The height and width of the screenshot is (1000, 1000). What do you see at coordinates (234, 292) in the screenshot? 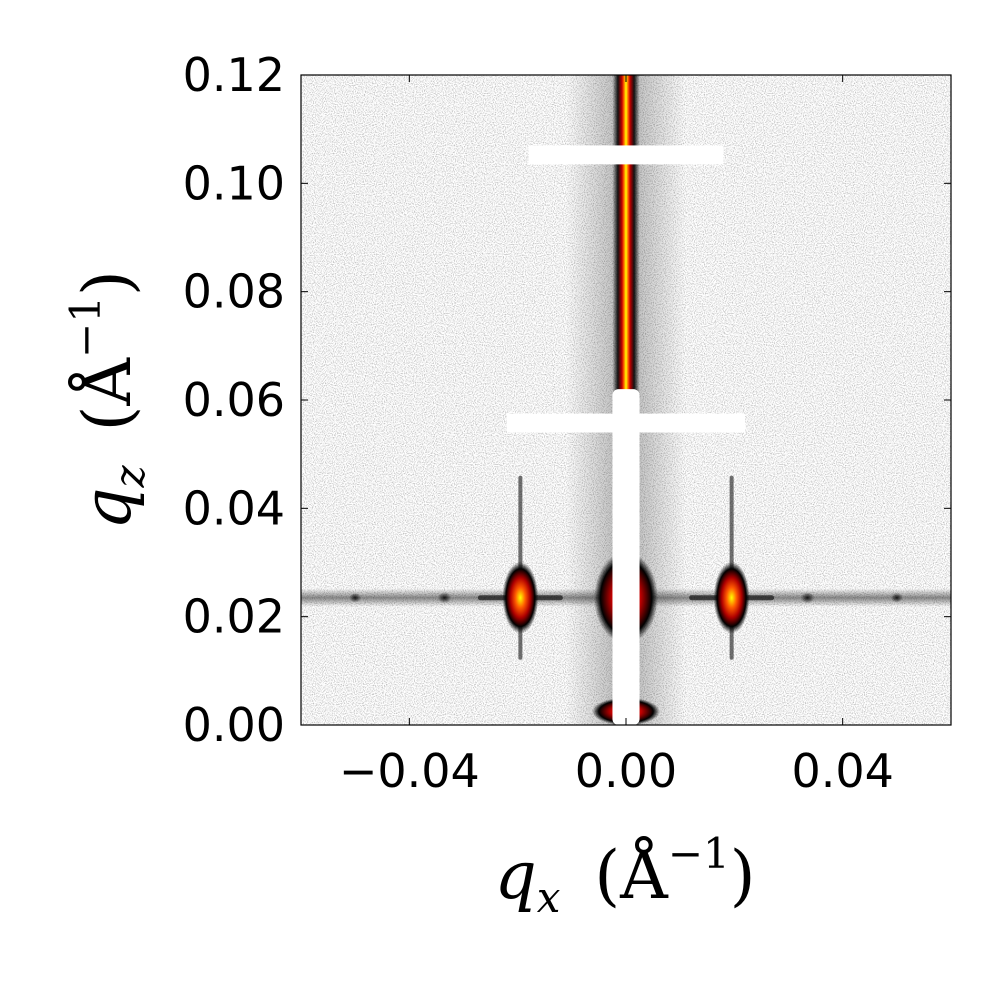
I see `y-tick-label: 0.08` at bounding box center [234, 292].